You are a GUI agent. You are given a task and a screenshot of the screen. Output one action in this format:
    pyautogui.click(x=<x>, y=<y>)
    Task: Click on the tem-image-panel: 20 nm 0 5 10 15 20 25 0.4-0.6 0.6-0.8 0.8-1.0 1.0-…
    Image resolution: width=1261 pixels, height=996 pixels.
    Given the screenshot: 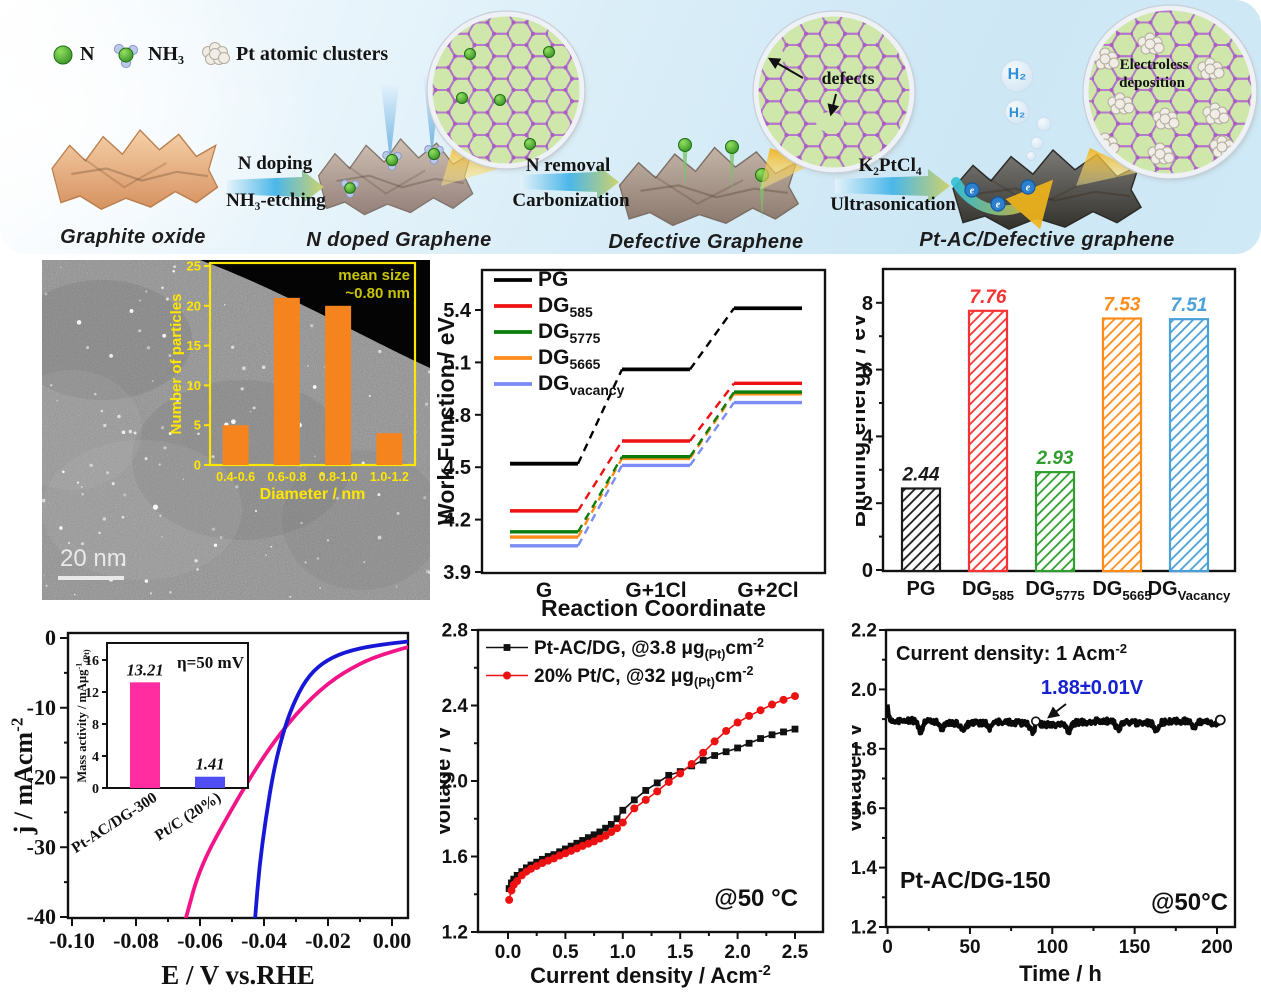 What is the action you would take?
    pyautogui.click(x=222, y=432)
    